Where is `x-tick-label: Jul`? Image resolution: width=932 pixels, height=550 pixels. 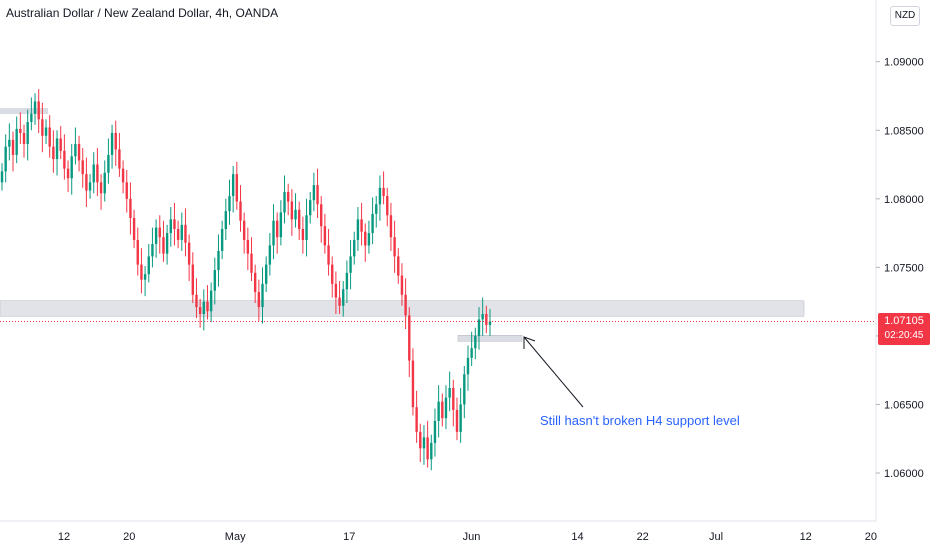 x-tick-label: Jul is located at coordinates (716, 537).